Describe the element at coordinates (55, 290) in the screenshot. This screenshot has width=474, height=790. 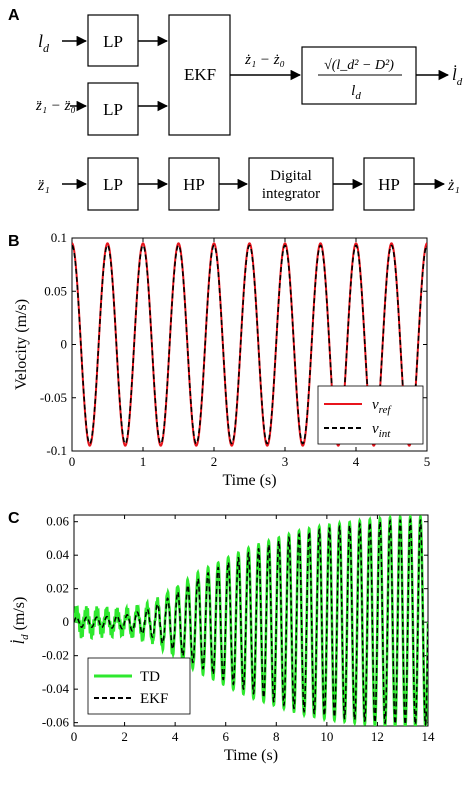
I see `y-tick-label: 0.05` at that location.